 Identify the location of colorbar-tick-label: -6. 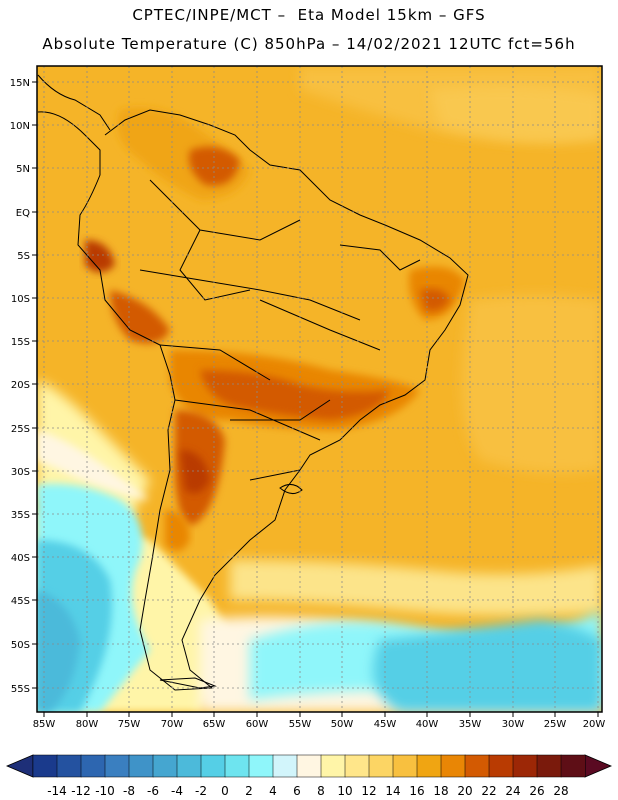
(153, 791).